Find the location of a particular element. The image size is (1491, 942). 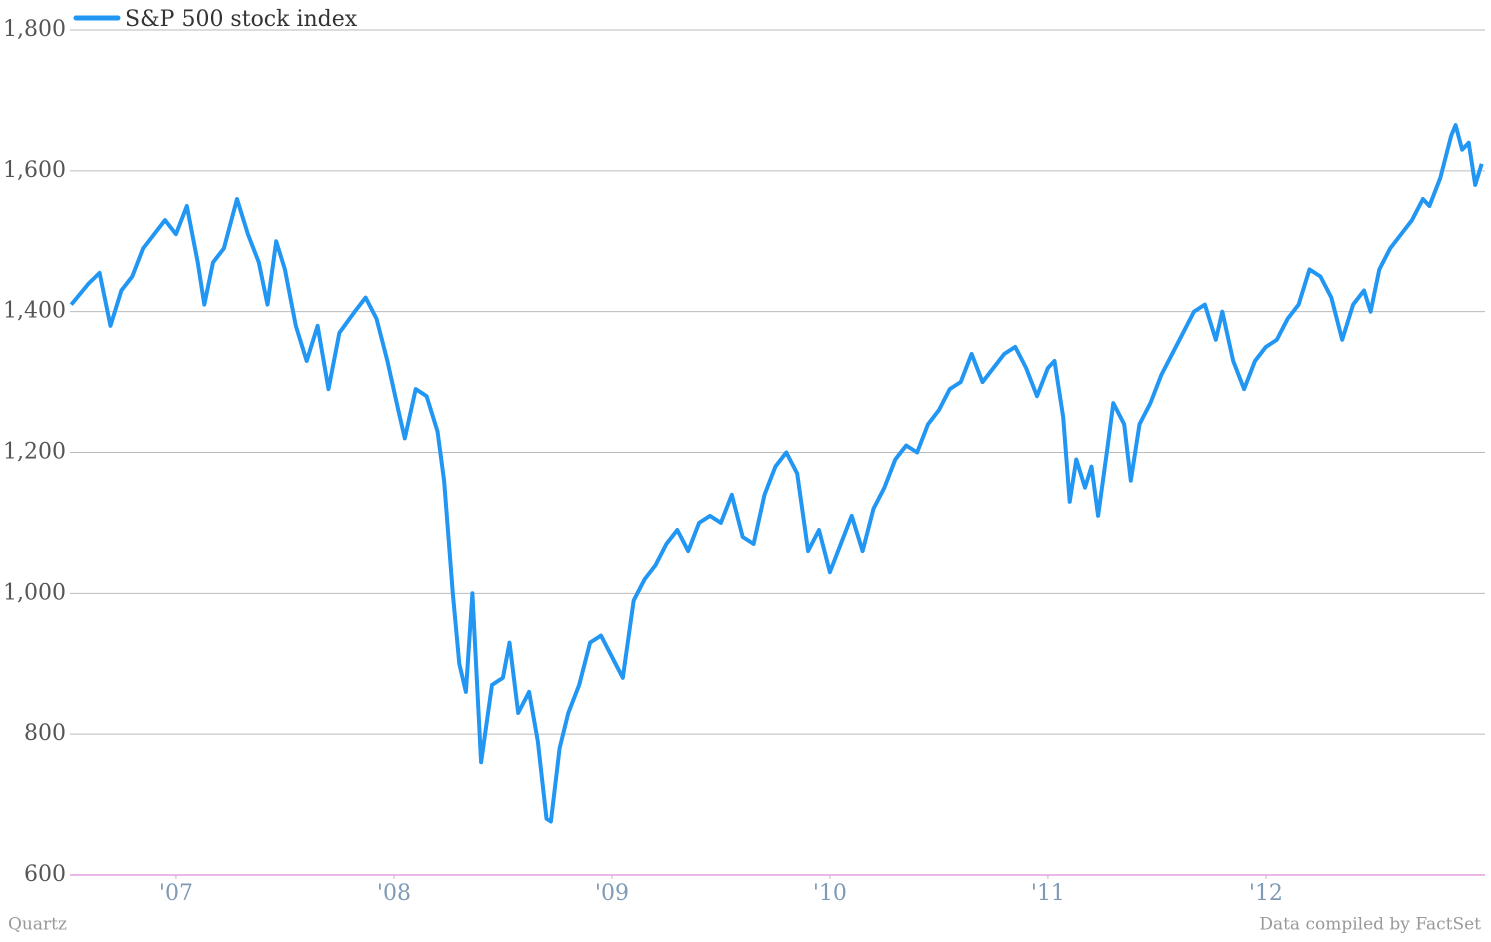

x-tick-label: '09 is located at coordinates (612, 893).